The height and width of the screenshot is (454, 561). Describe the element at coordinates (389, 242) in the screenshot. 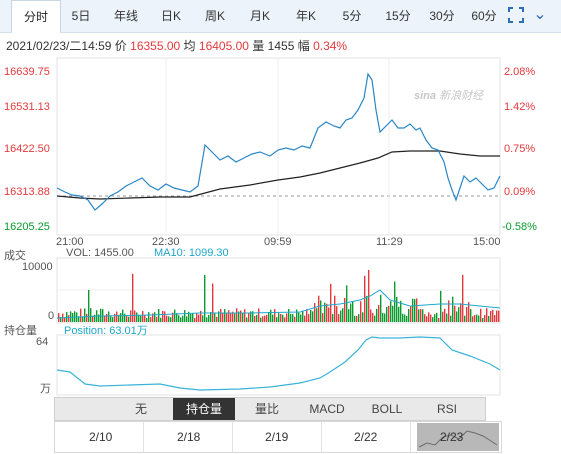

I see `time-tick: 11:29` at that location.